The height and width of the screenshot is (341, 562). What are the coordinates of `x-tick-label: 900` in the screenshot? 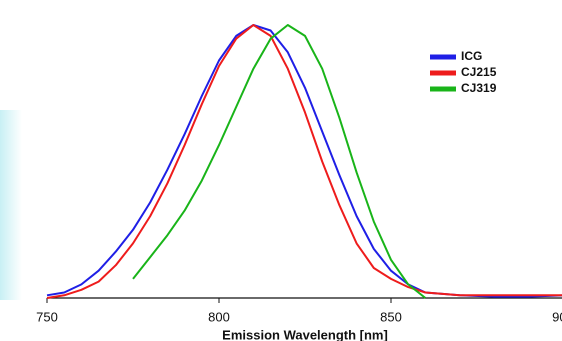 It's located at (557, 316).